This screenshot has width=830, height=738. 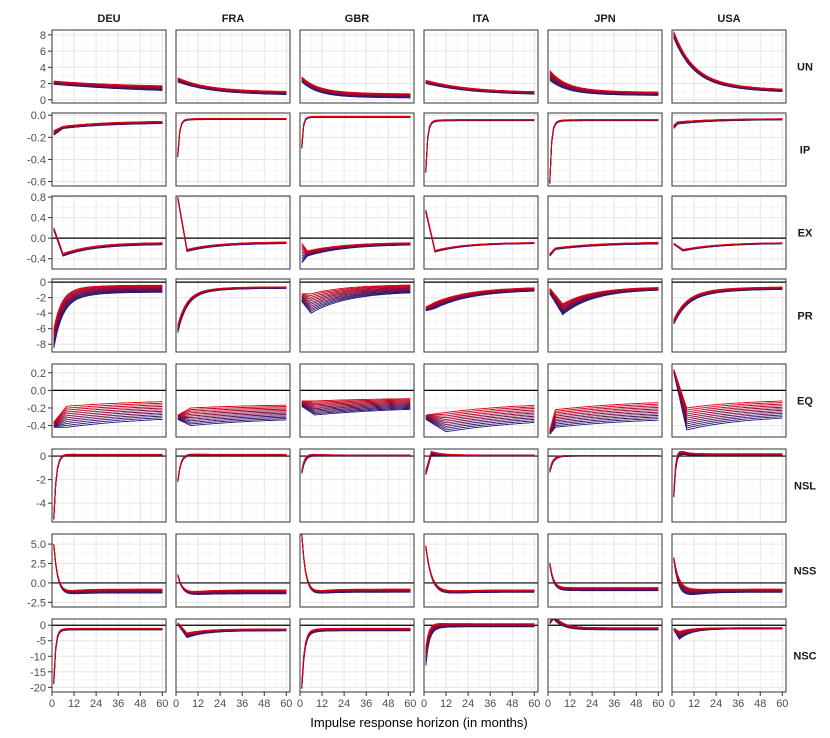 What do you see at coordinates (38, 198) in the screenshot?
I see `y-tick-label: 0.8` at bounding box center [38, 198].